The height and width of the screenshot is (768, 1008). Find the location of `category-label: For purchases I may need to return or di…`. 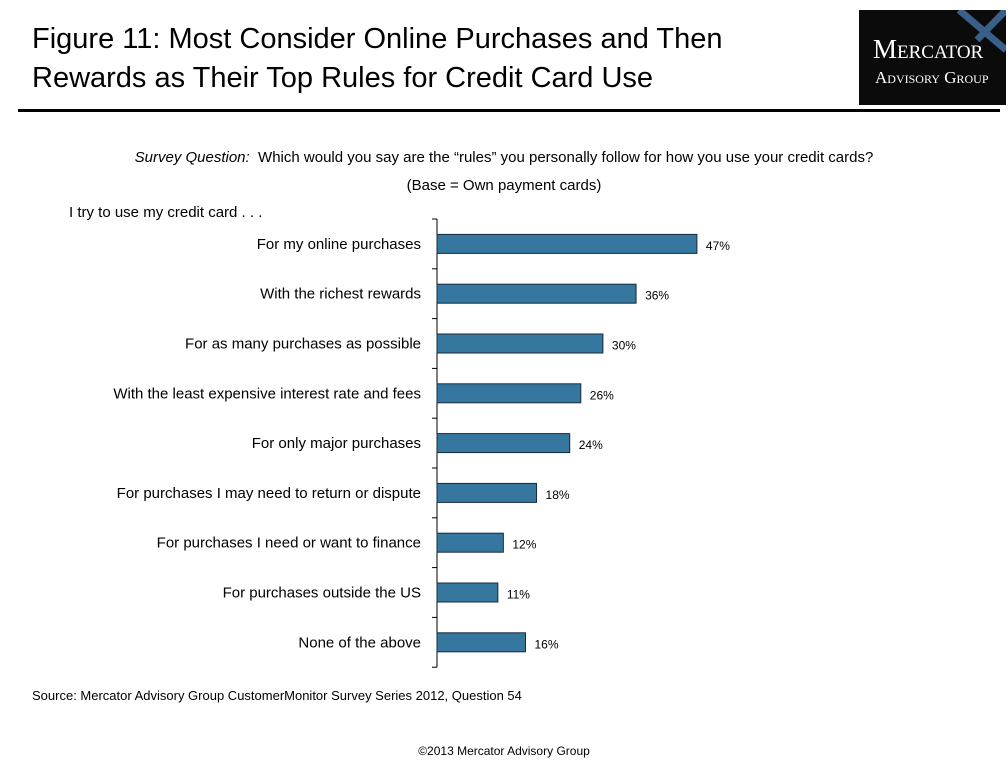

category-label: For purchases I may need to return or di… is located at coordinates (269, 493).